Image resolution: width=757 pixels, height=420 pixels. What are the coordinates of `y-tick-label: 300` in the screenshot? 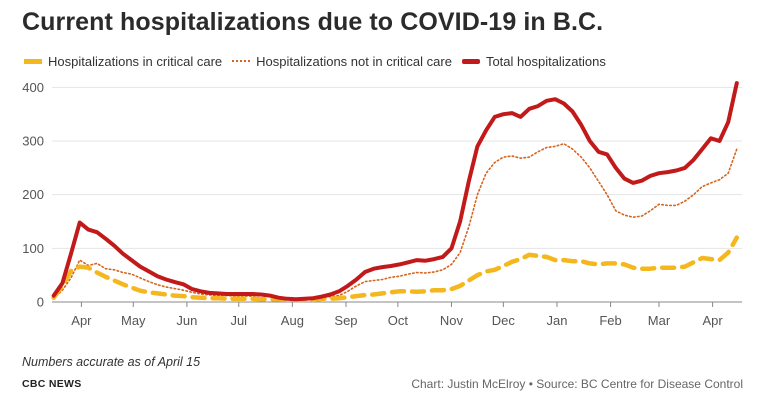 It's located at (33, 141).